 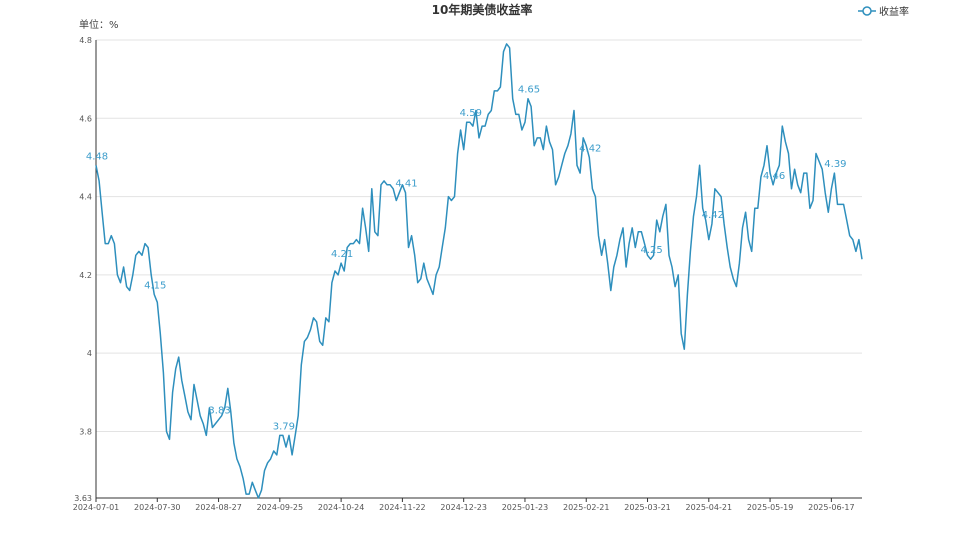 What do you see at coordinates (155, 285) in the screenshot?
I see `data-label: 4.15` at bounding box center [155, 285].